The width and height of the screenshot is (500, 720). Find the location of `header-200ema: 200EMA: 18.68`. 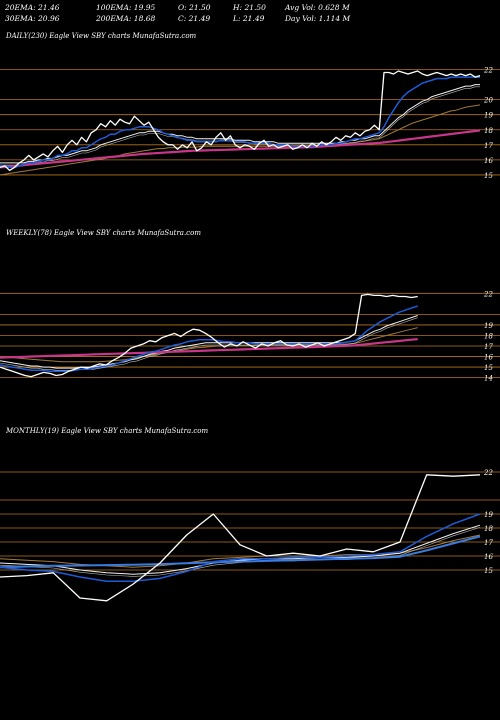

header-200ema: 200EMA: 18.68 is located at coordinates (126, 18).